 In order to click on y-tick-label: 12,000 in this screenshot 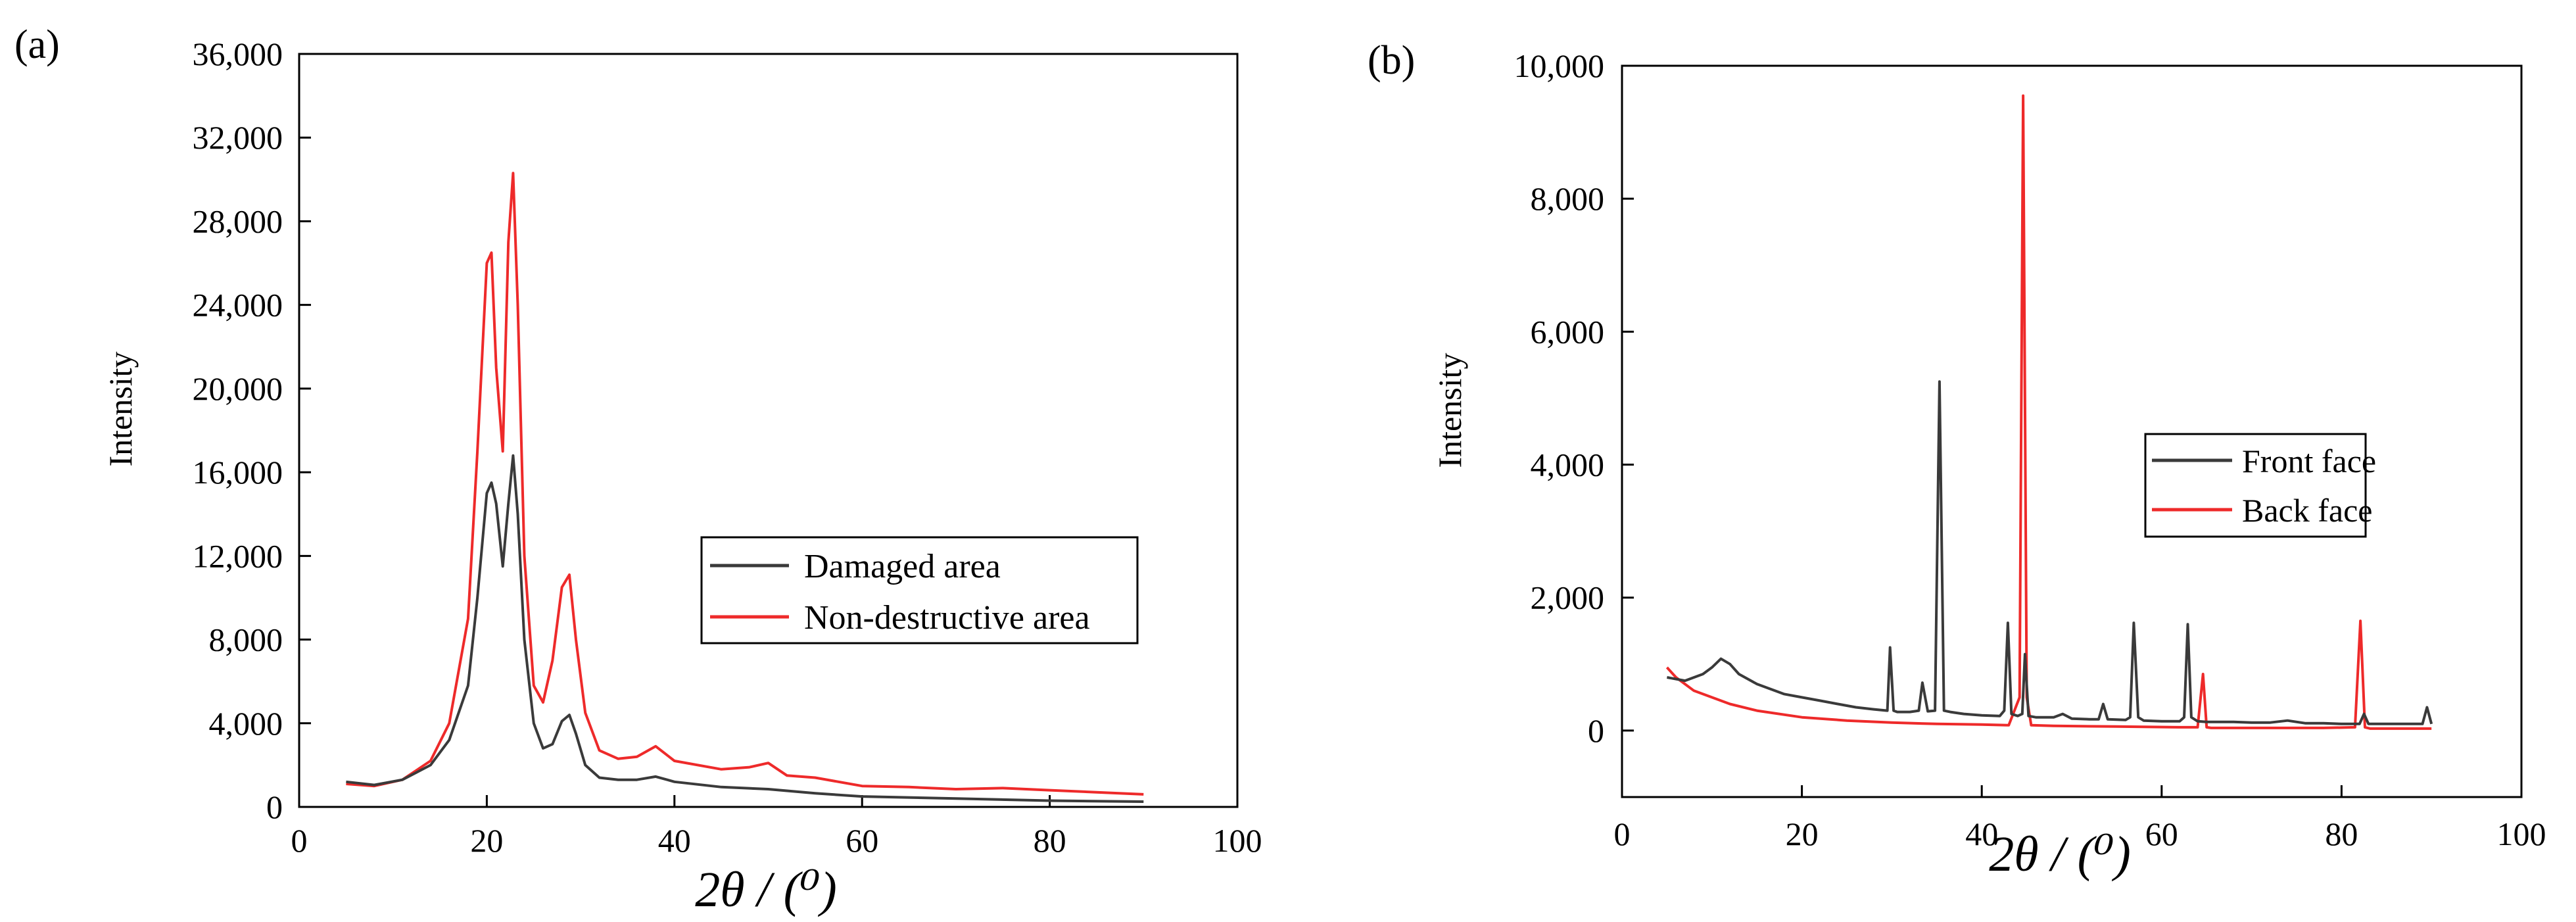, I will do `click(238, 555)`.